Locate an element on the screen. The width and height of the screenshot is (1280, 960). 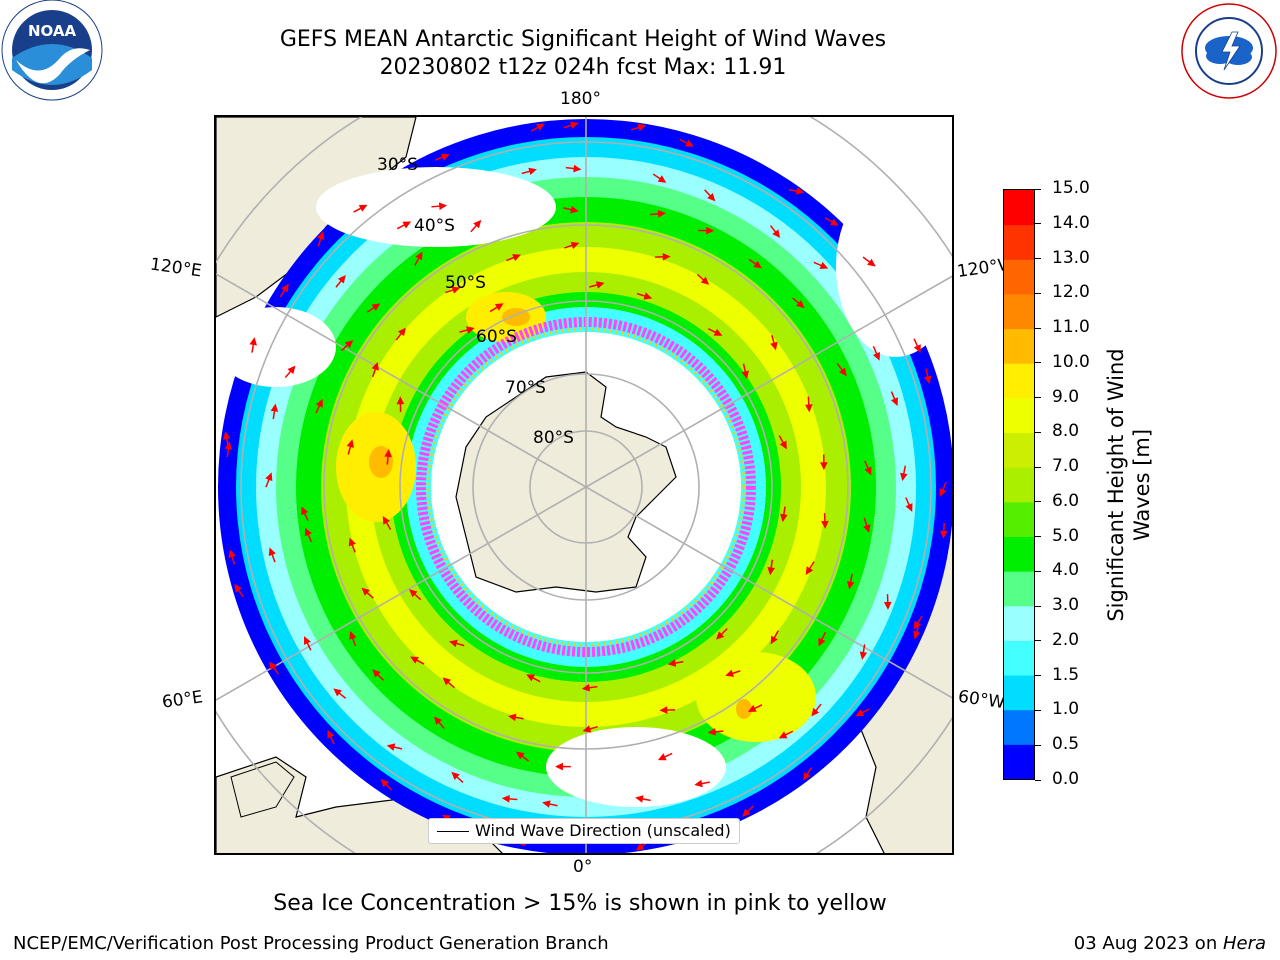
colorbar-tick-label: 7.0 is located at coordinates (1066, 466).